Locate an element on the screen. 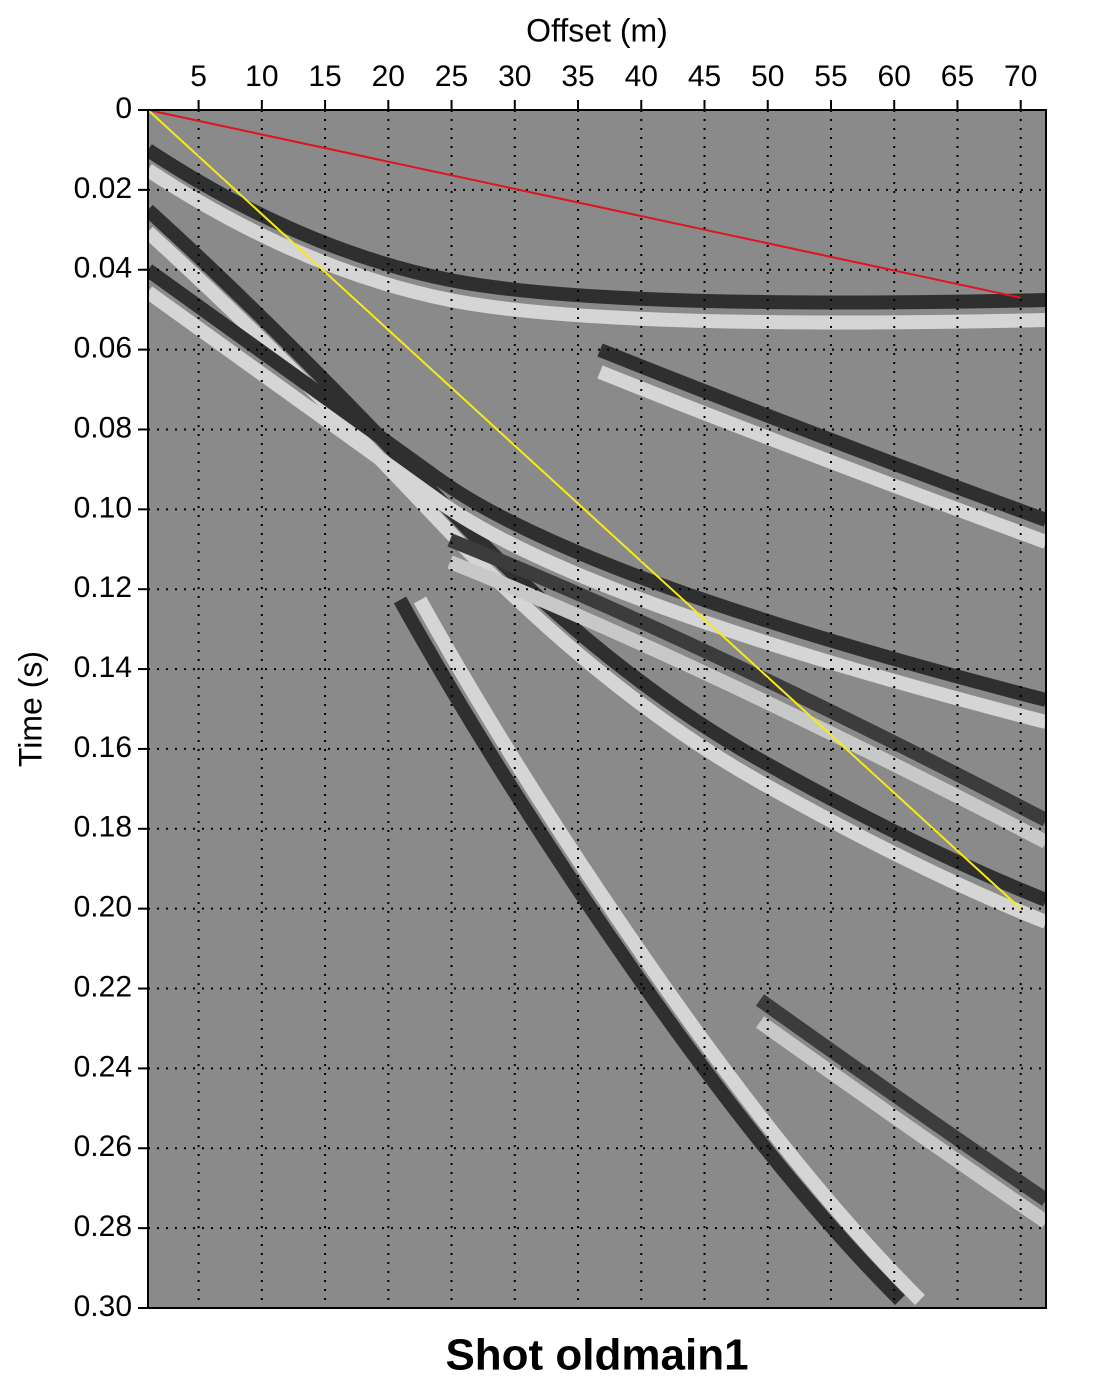 This screenshot has width=1118, height=1399. x-tick-label: 5 is located at coordinates (198, 76).